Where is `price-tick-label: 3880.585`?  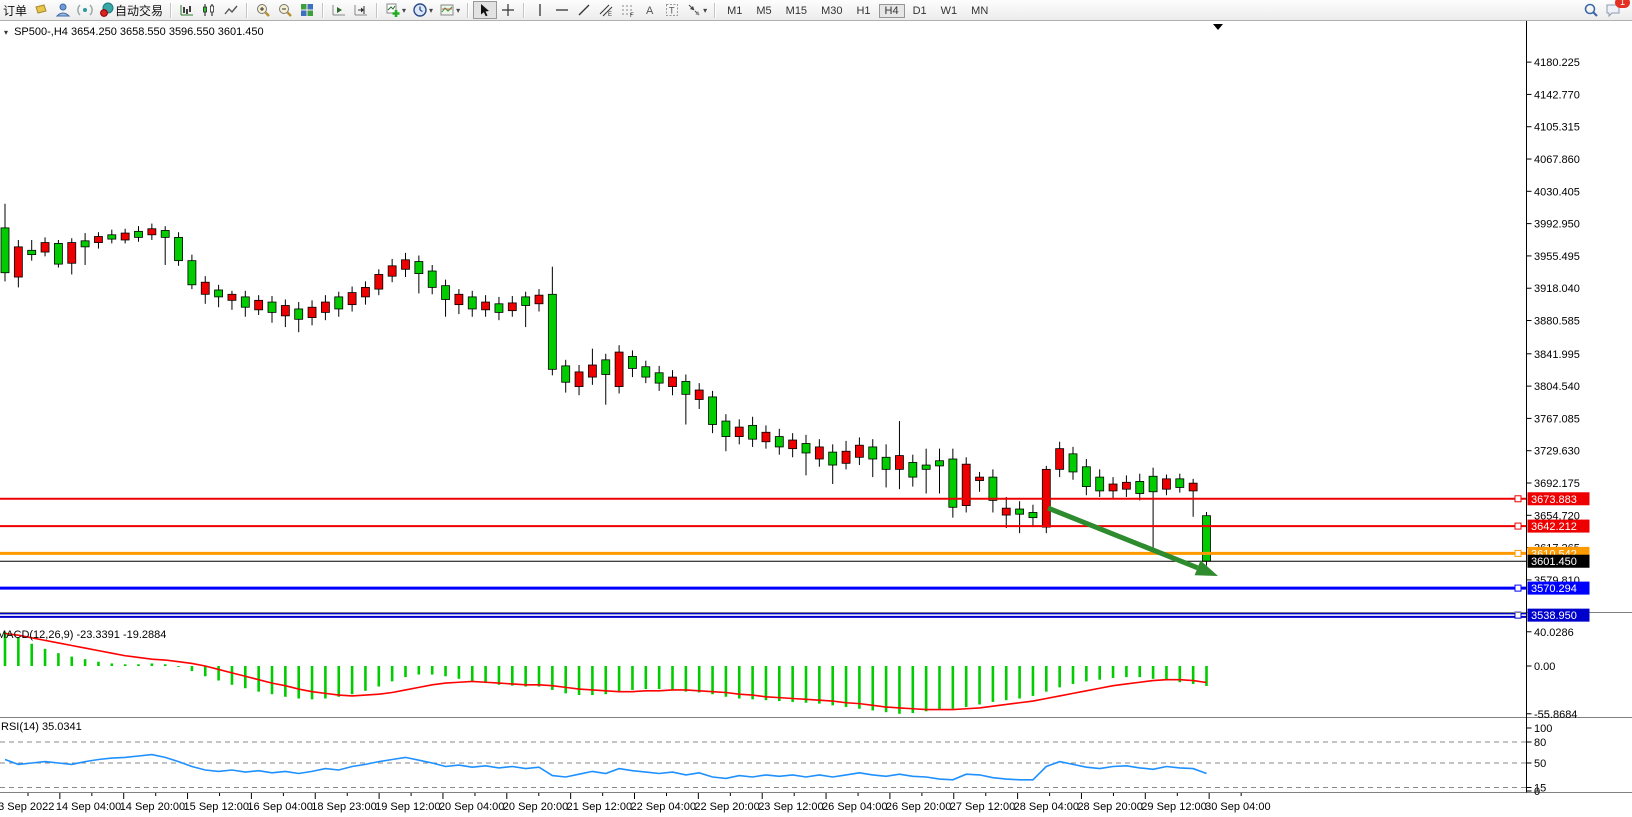 price-tick-label: 3880.585 is located at coordinates (1557, 322).